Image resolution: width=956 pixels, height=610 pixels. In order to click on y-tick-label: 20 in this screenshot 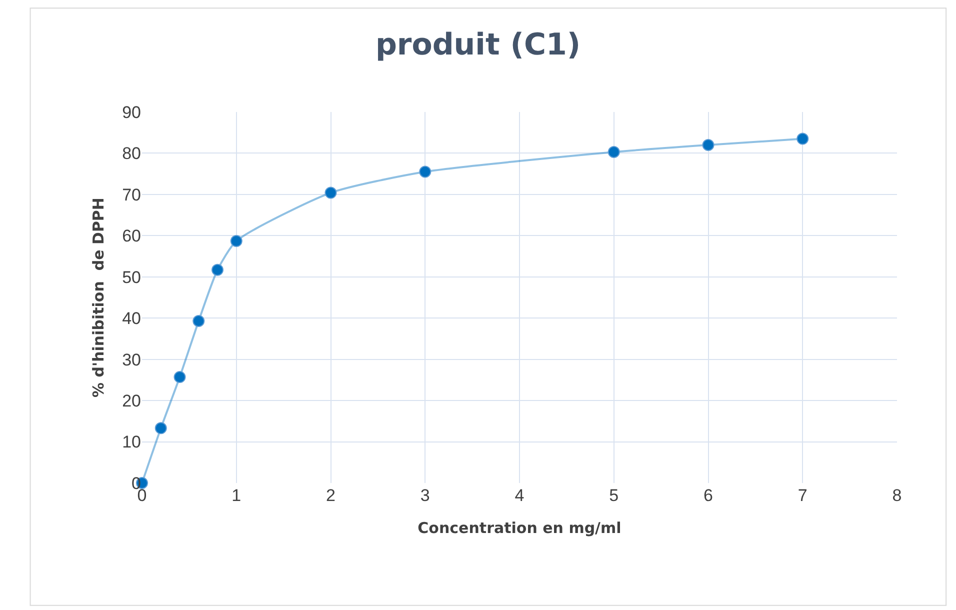, I will do `click(131, 401)`.